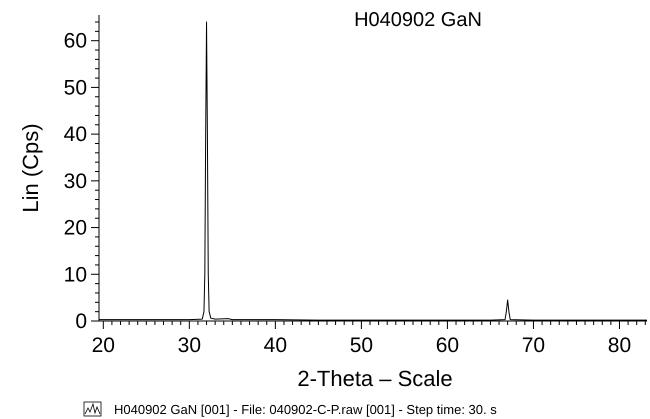  Describe the element at coordinates (75, 274) in the screenshot. I see `y-tick-label: 10` at that location.